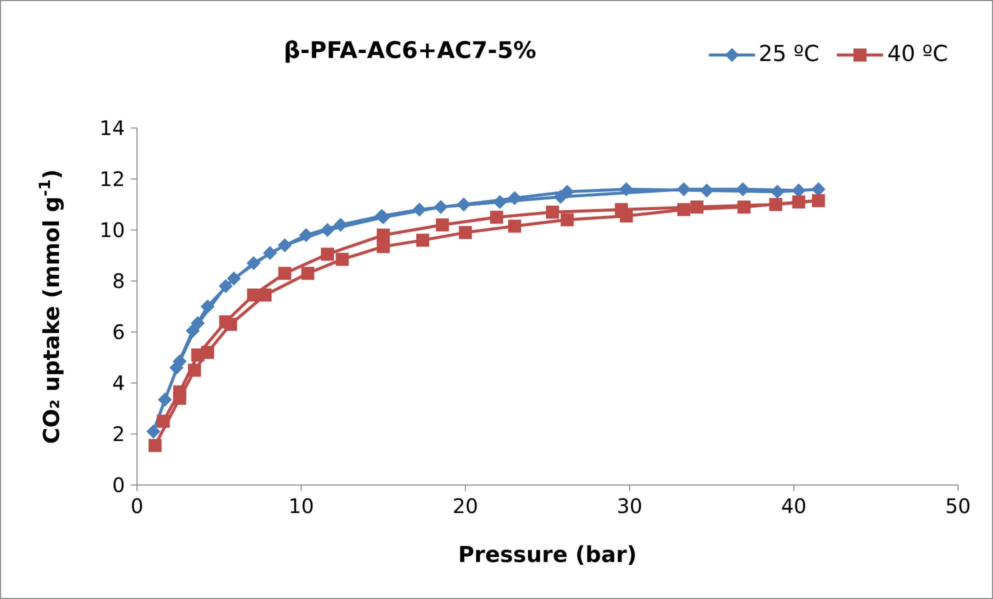 This screenshot has width=993, height=599. What do you see at coordinates (301, 506) in the screenshot?
I see `x-tick-label: 10` at bounding box center [301, 506].